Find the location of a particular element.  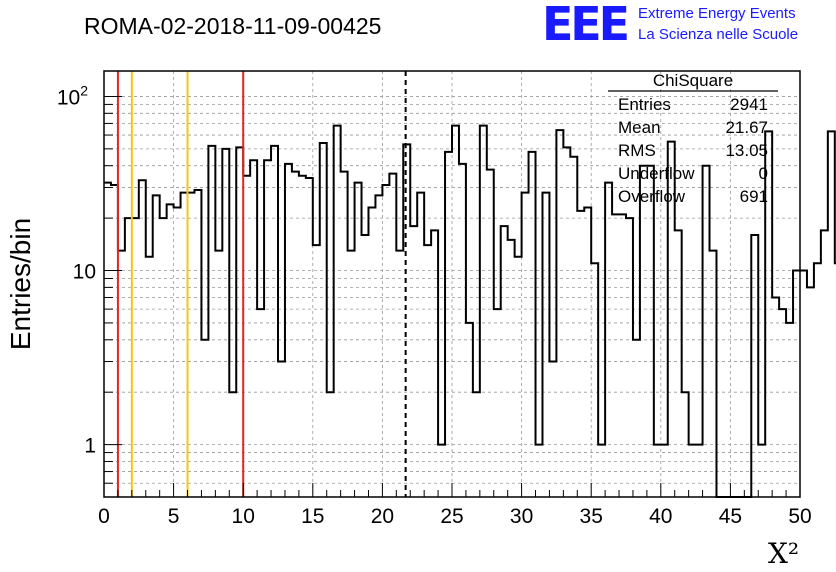

stats-value-underflow: 0 is located at coordinates (763, 173).